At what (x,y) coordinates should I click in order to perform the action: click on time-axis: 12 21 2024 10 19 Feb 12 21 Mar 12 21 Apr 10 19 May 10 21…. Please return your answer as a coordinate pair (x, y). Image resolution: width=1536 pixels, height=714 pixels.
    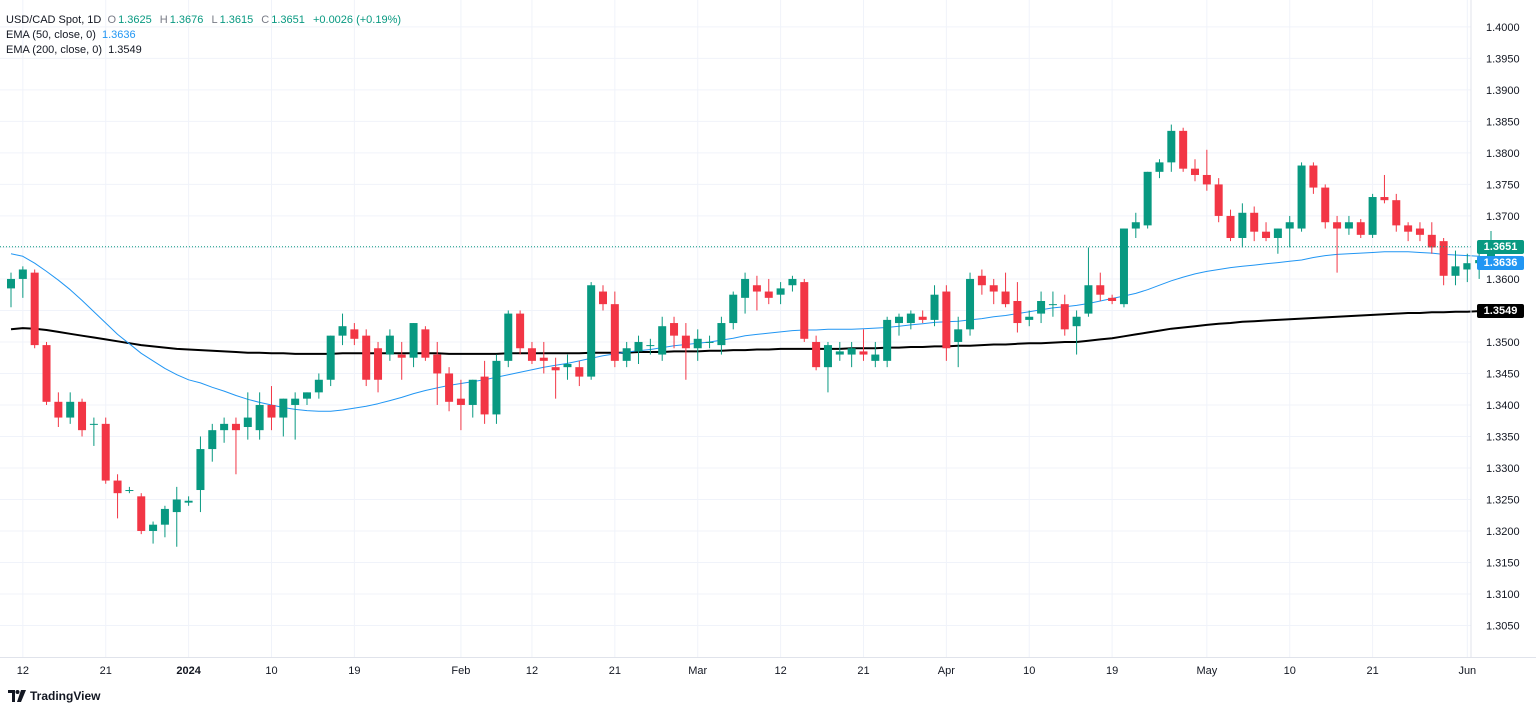
    Looking at the image, I should click on (768, 667).